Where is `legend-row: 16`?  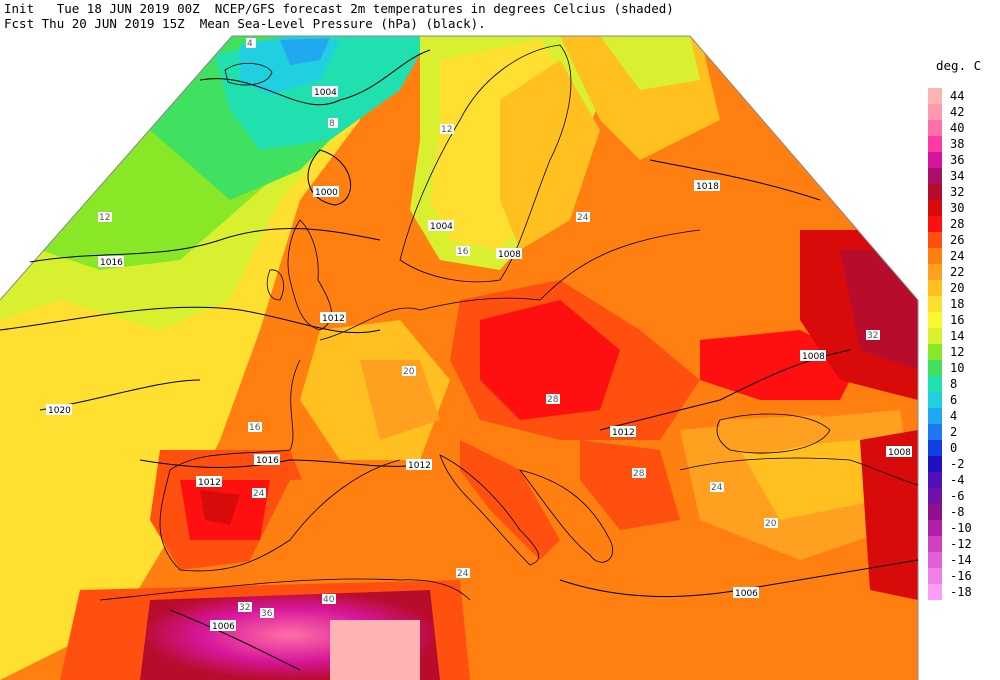 legend-row: 16 is located at coordinates (963, 320).